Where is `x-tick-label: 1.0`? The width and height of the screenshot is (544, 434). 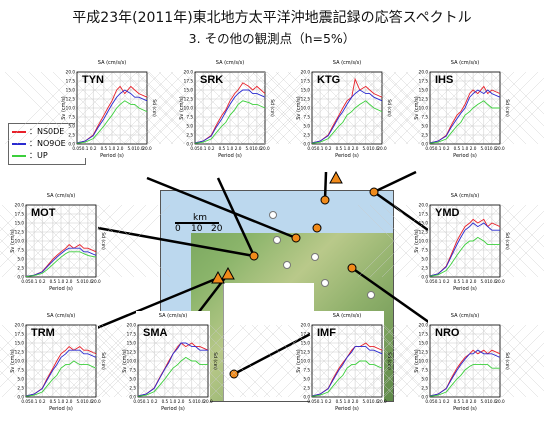 x-tick-label: 1.0 is located at coordinates (347, 148).